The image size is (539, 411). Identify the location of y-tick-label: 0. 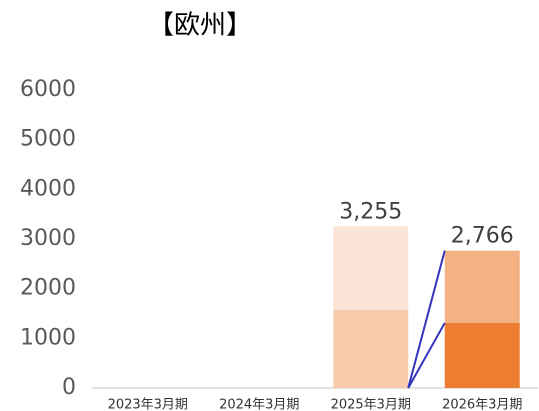
(69, 387).